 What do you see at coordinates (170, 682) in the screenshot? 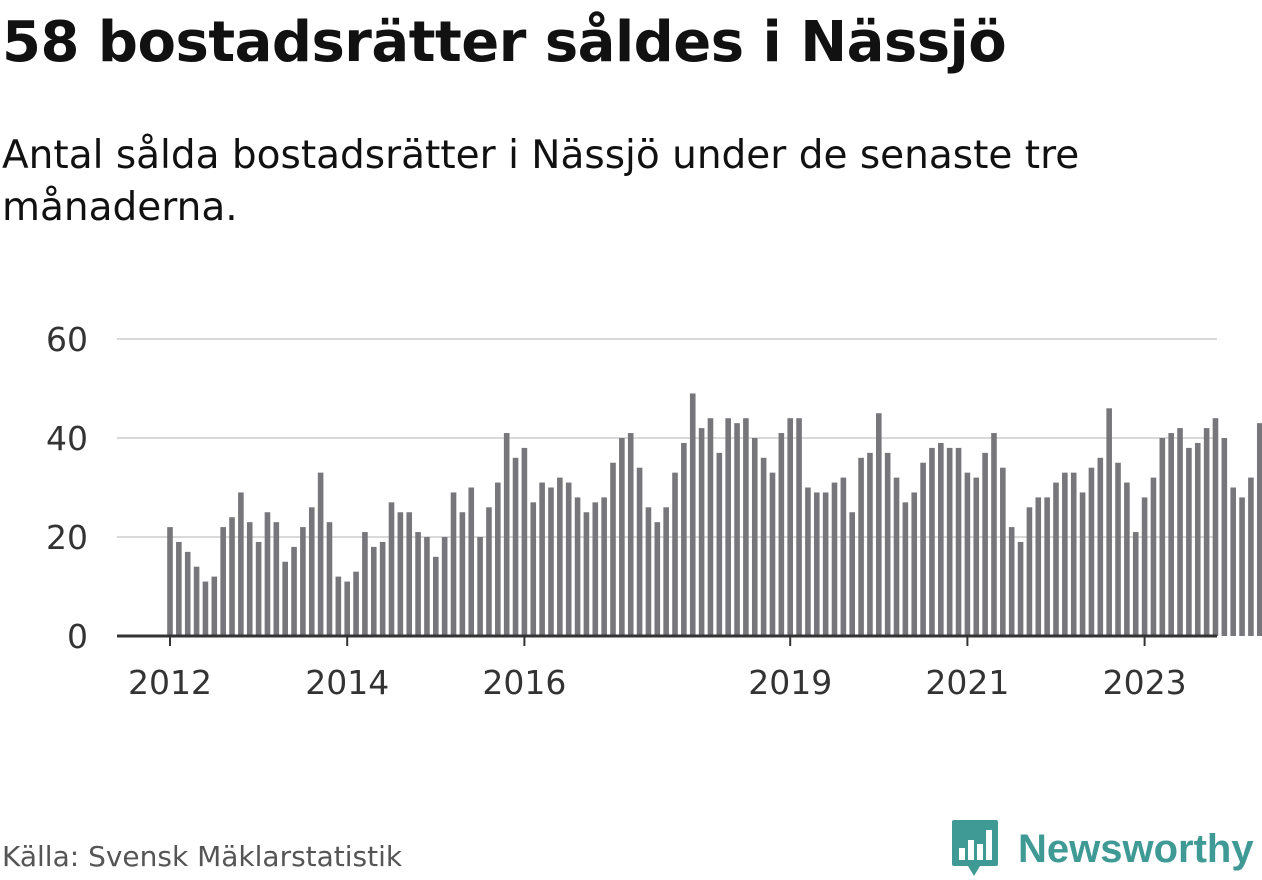
I see `x-tick-label: 2012` at bounding box center [170, 682].